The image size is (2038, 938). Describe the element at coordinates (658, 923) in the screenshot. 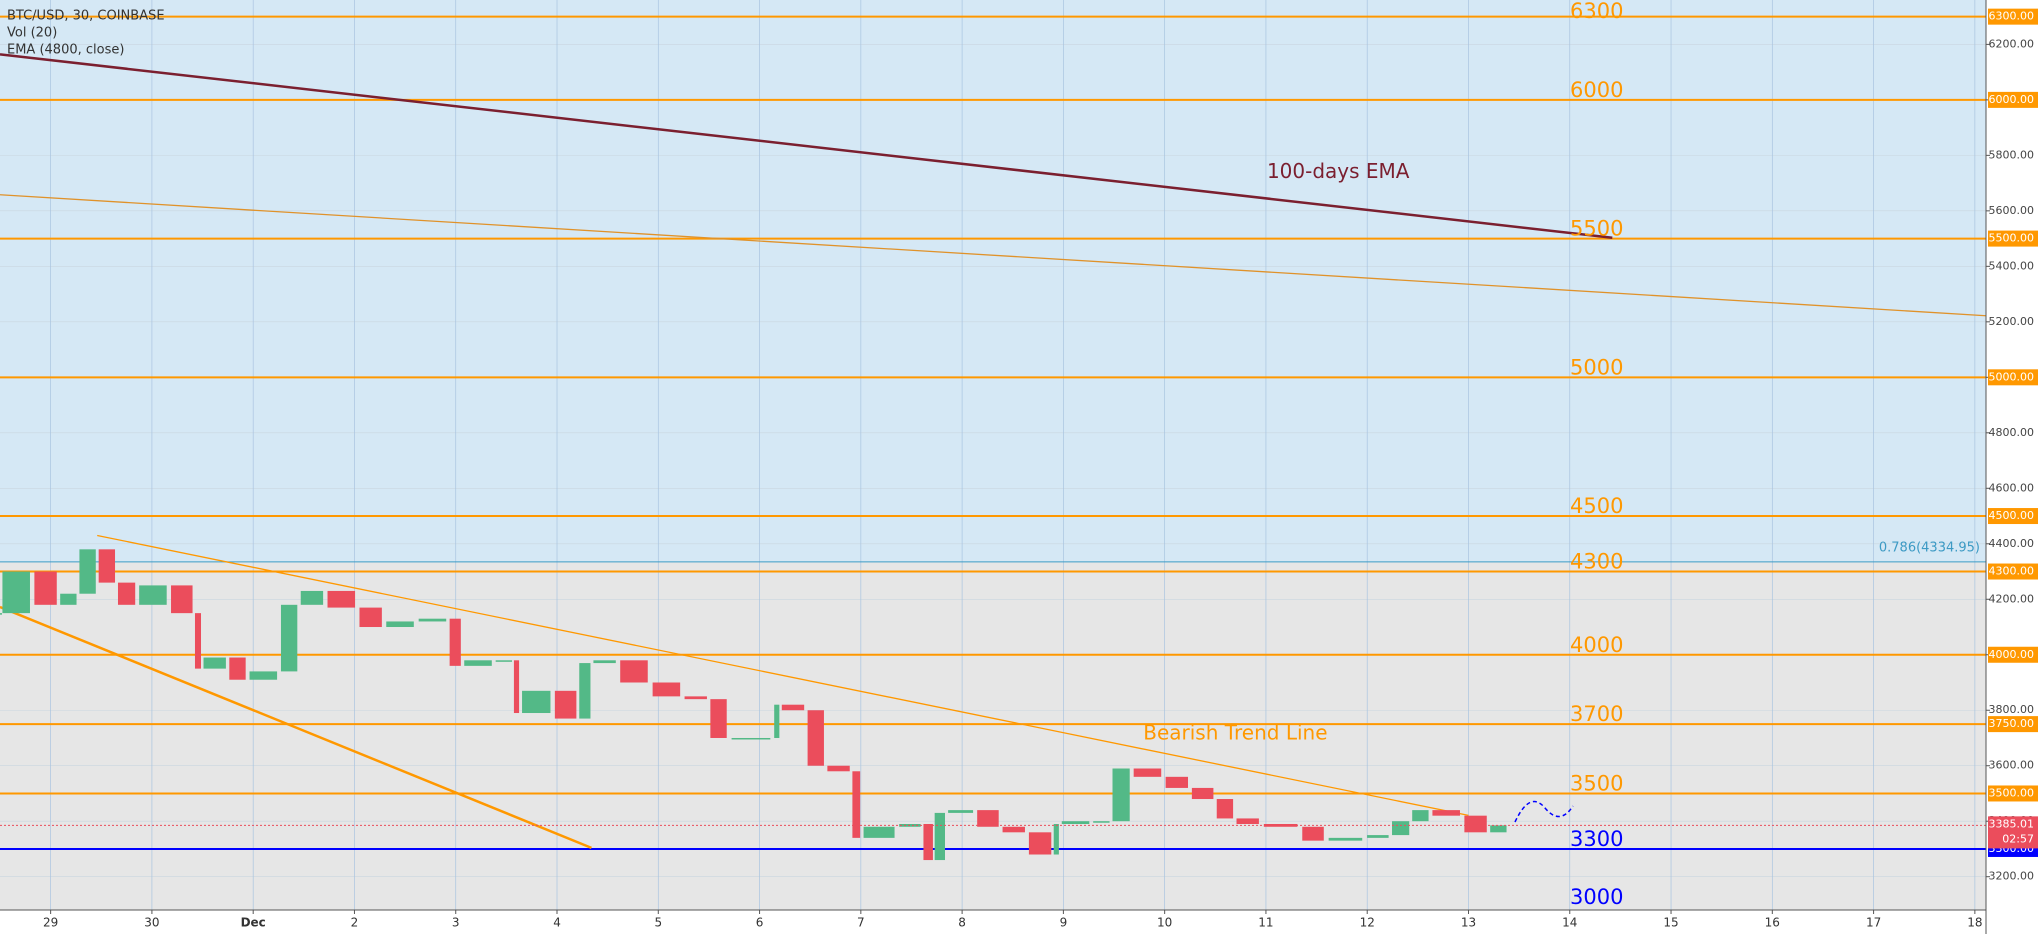

I see `x-tick-label: 5` at that location.